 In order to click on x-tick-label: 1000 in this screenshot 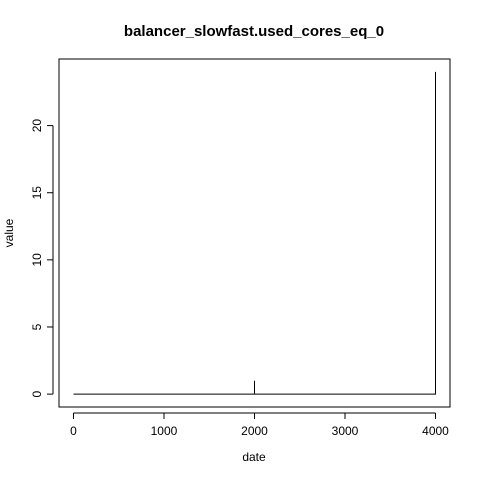, I will do `click(164, 431)`.